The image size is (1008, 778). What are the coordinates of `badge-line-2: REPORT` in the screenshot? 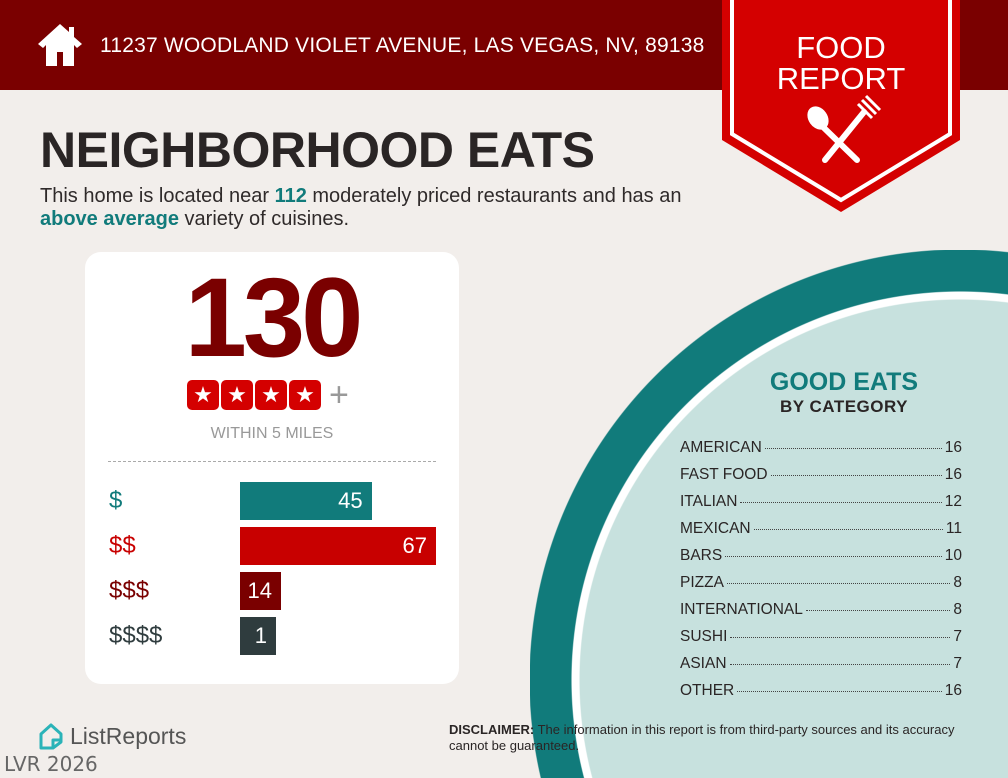 It's located at (841, 78).